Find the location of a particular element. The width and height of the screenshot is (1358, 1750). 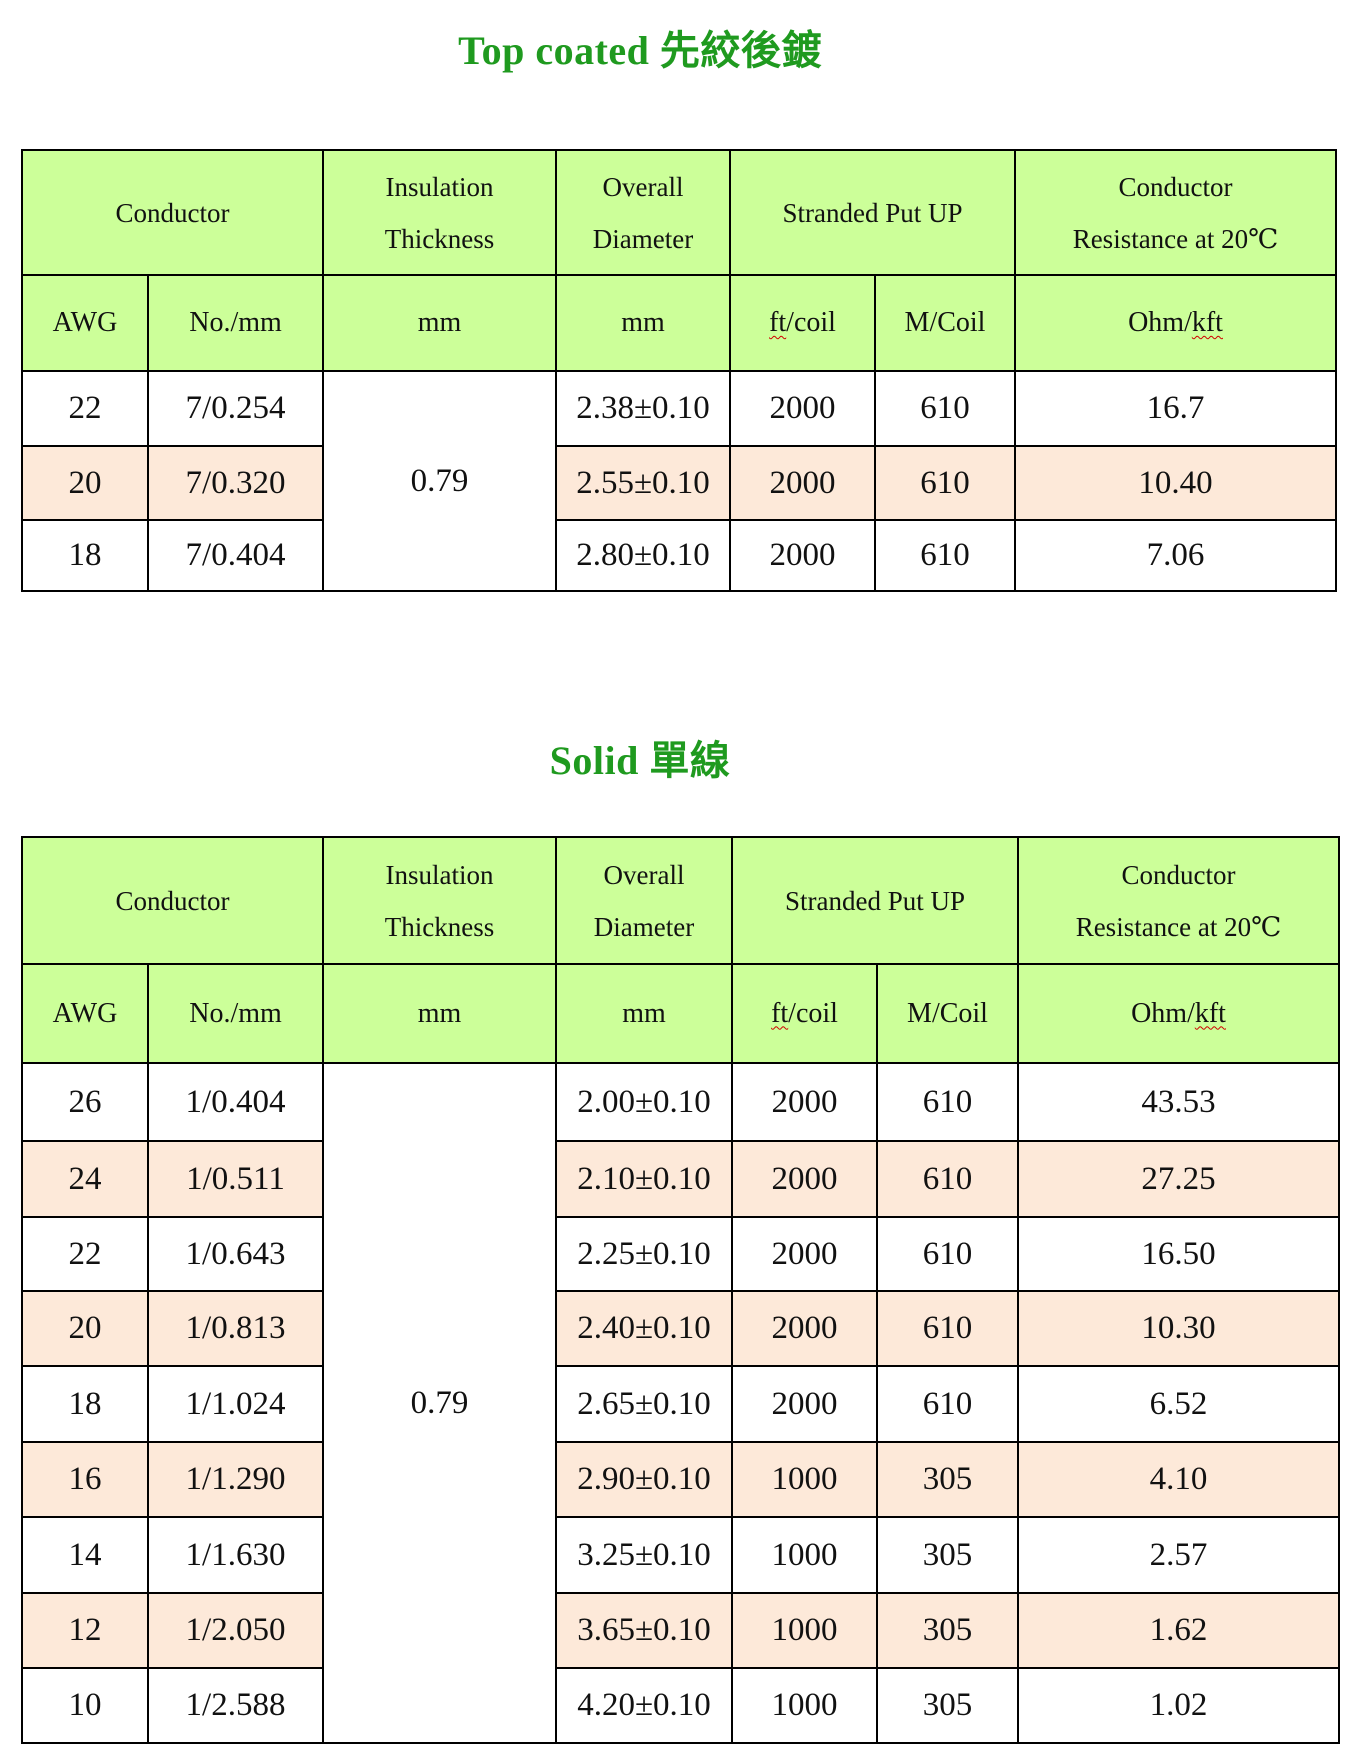

cell-overall-diameter: 2.65±0.10 is located at coordinates (644, 1404).